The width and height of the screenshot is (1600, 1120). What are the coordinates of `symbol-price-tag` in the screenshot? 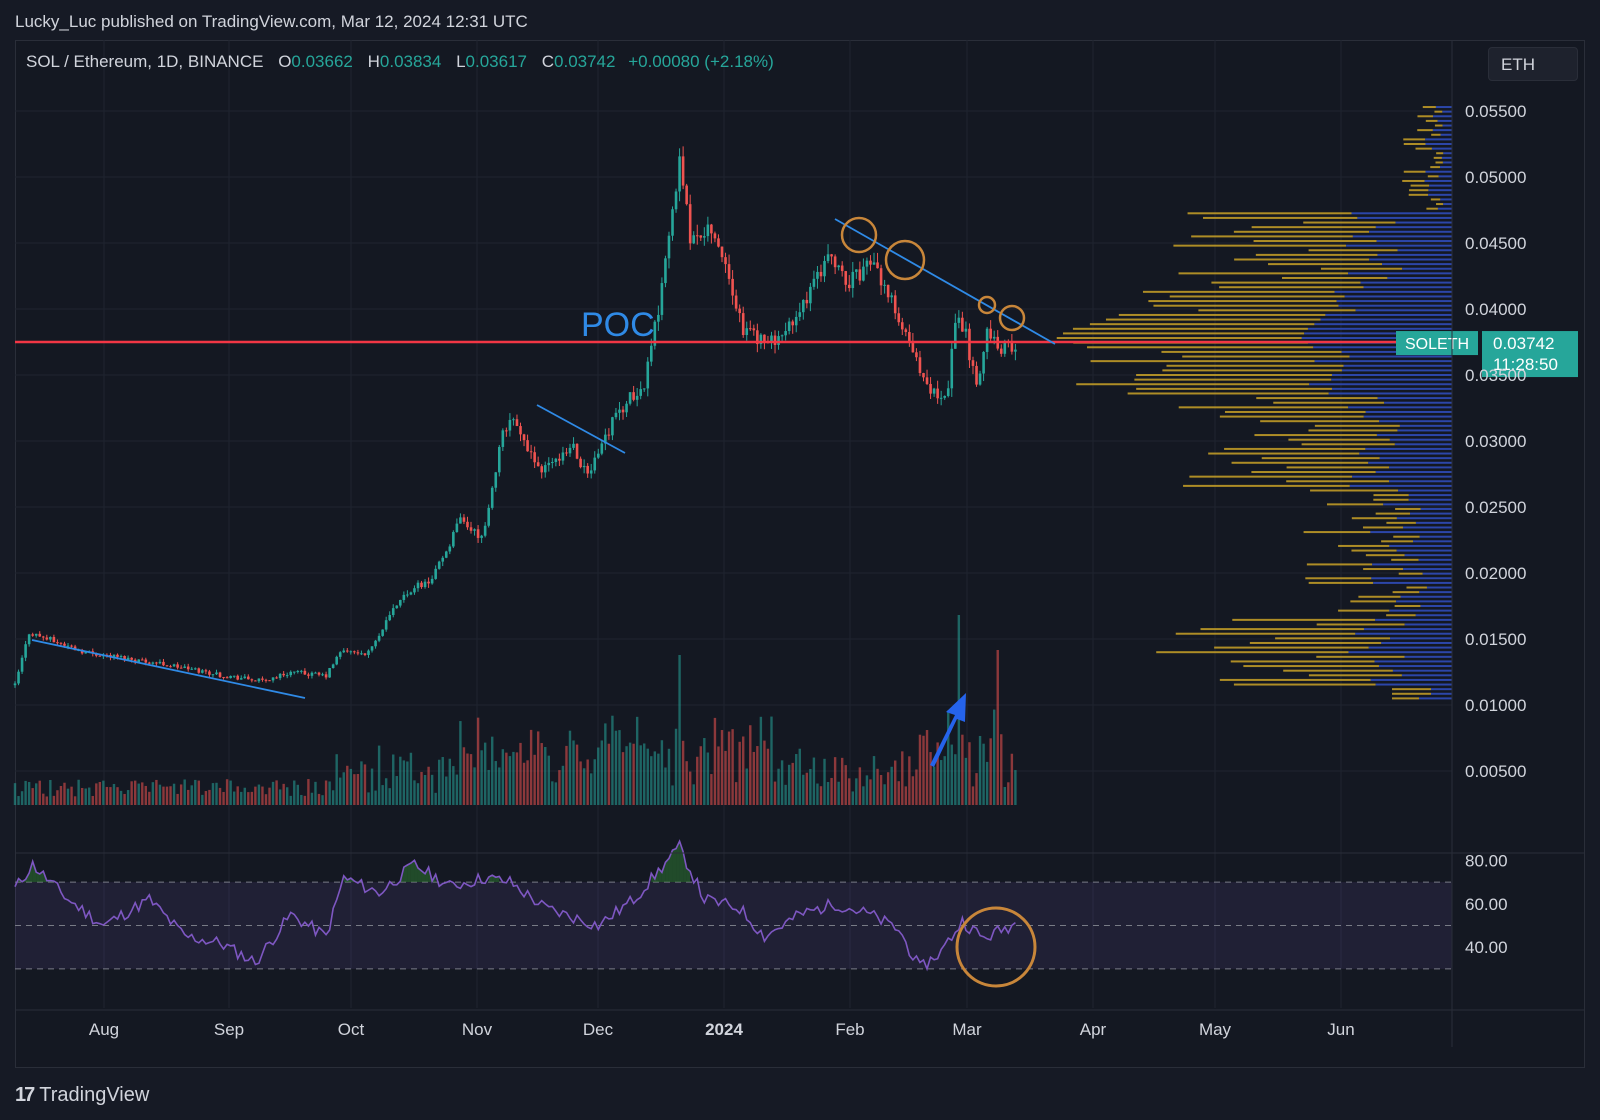 It's located at (1437, 343).